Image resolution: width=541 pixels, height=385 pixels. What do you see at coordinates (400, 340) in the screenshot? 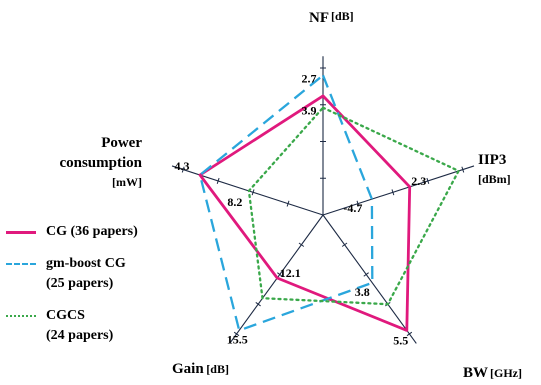
I see `tick-label-bw-2: 5.5` at bounding box center [400, 340].